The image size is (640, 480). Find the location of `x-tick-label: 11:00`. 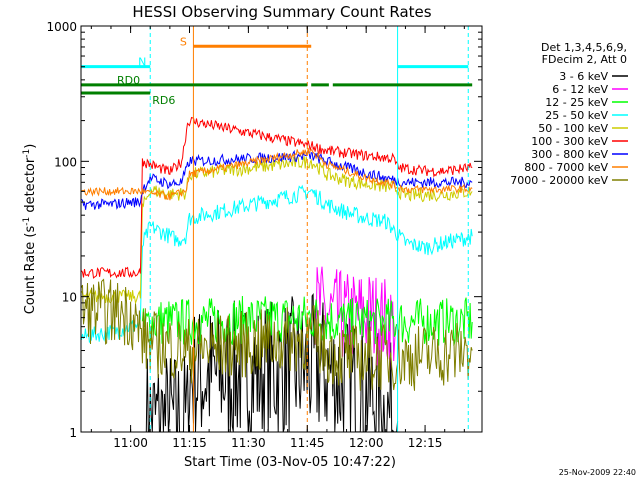

x-tick-label: 11:00 is located at coordinates (130, 443).